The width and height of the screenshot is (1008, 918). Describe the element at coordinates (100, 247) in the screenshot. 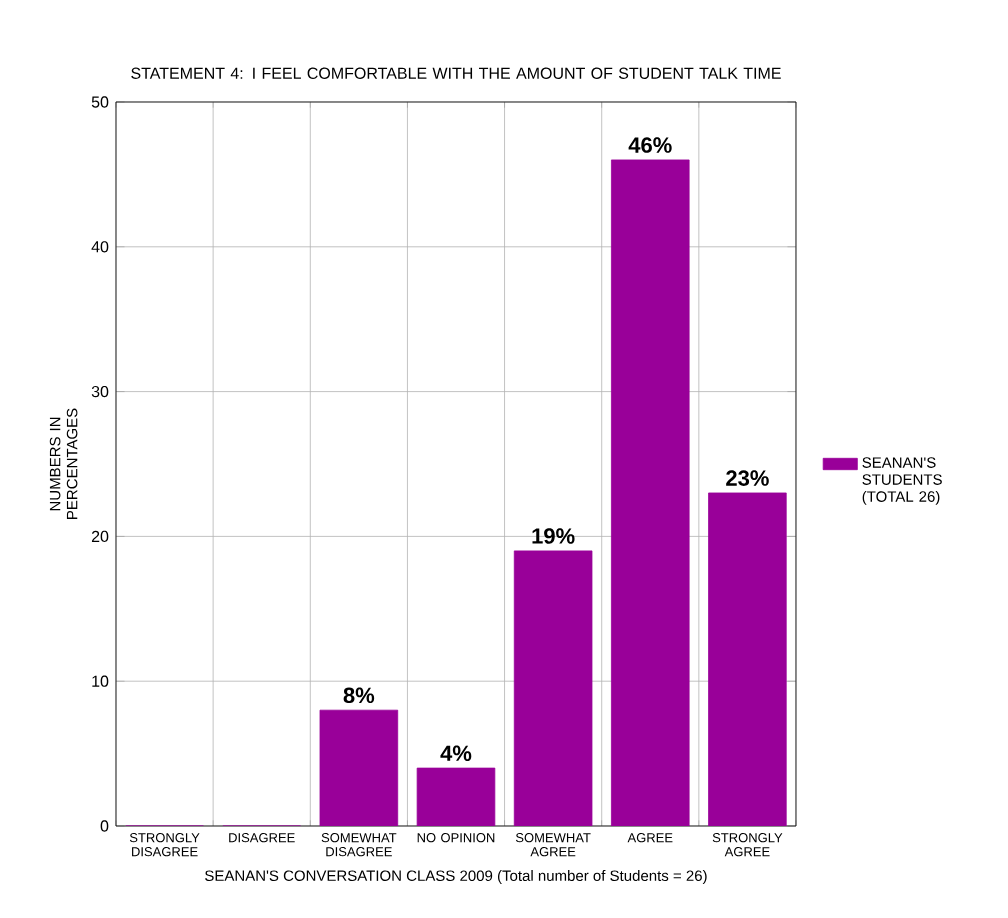

I see `y-tick-label: 40` at that location.